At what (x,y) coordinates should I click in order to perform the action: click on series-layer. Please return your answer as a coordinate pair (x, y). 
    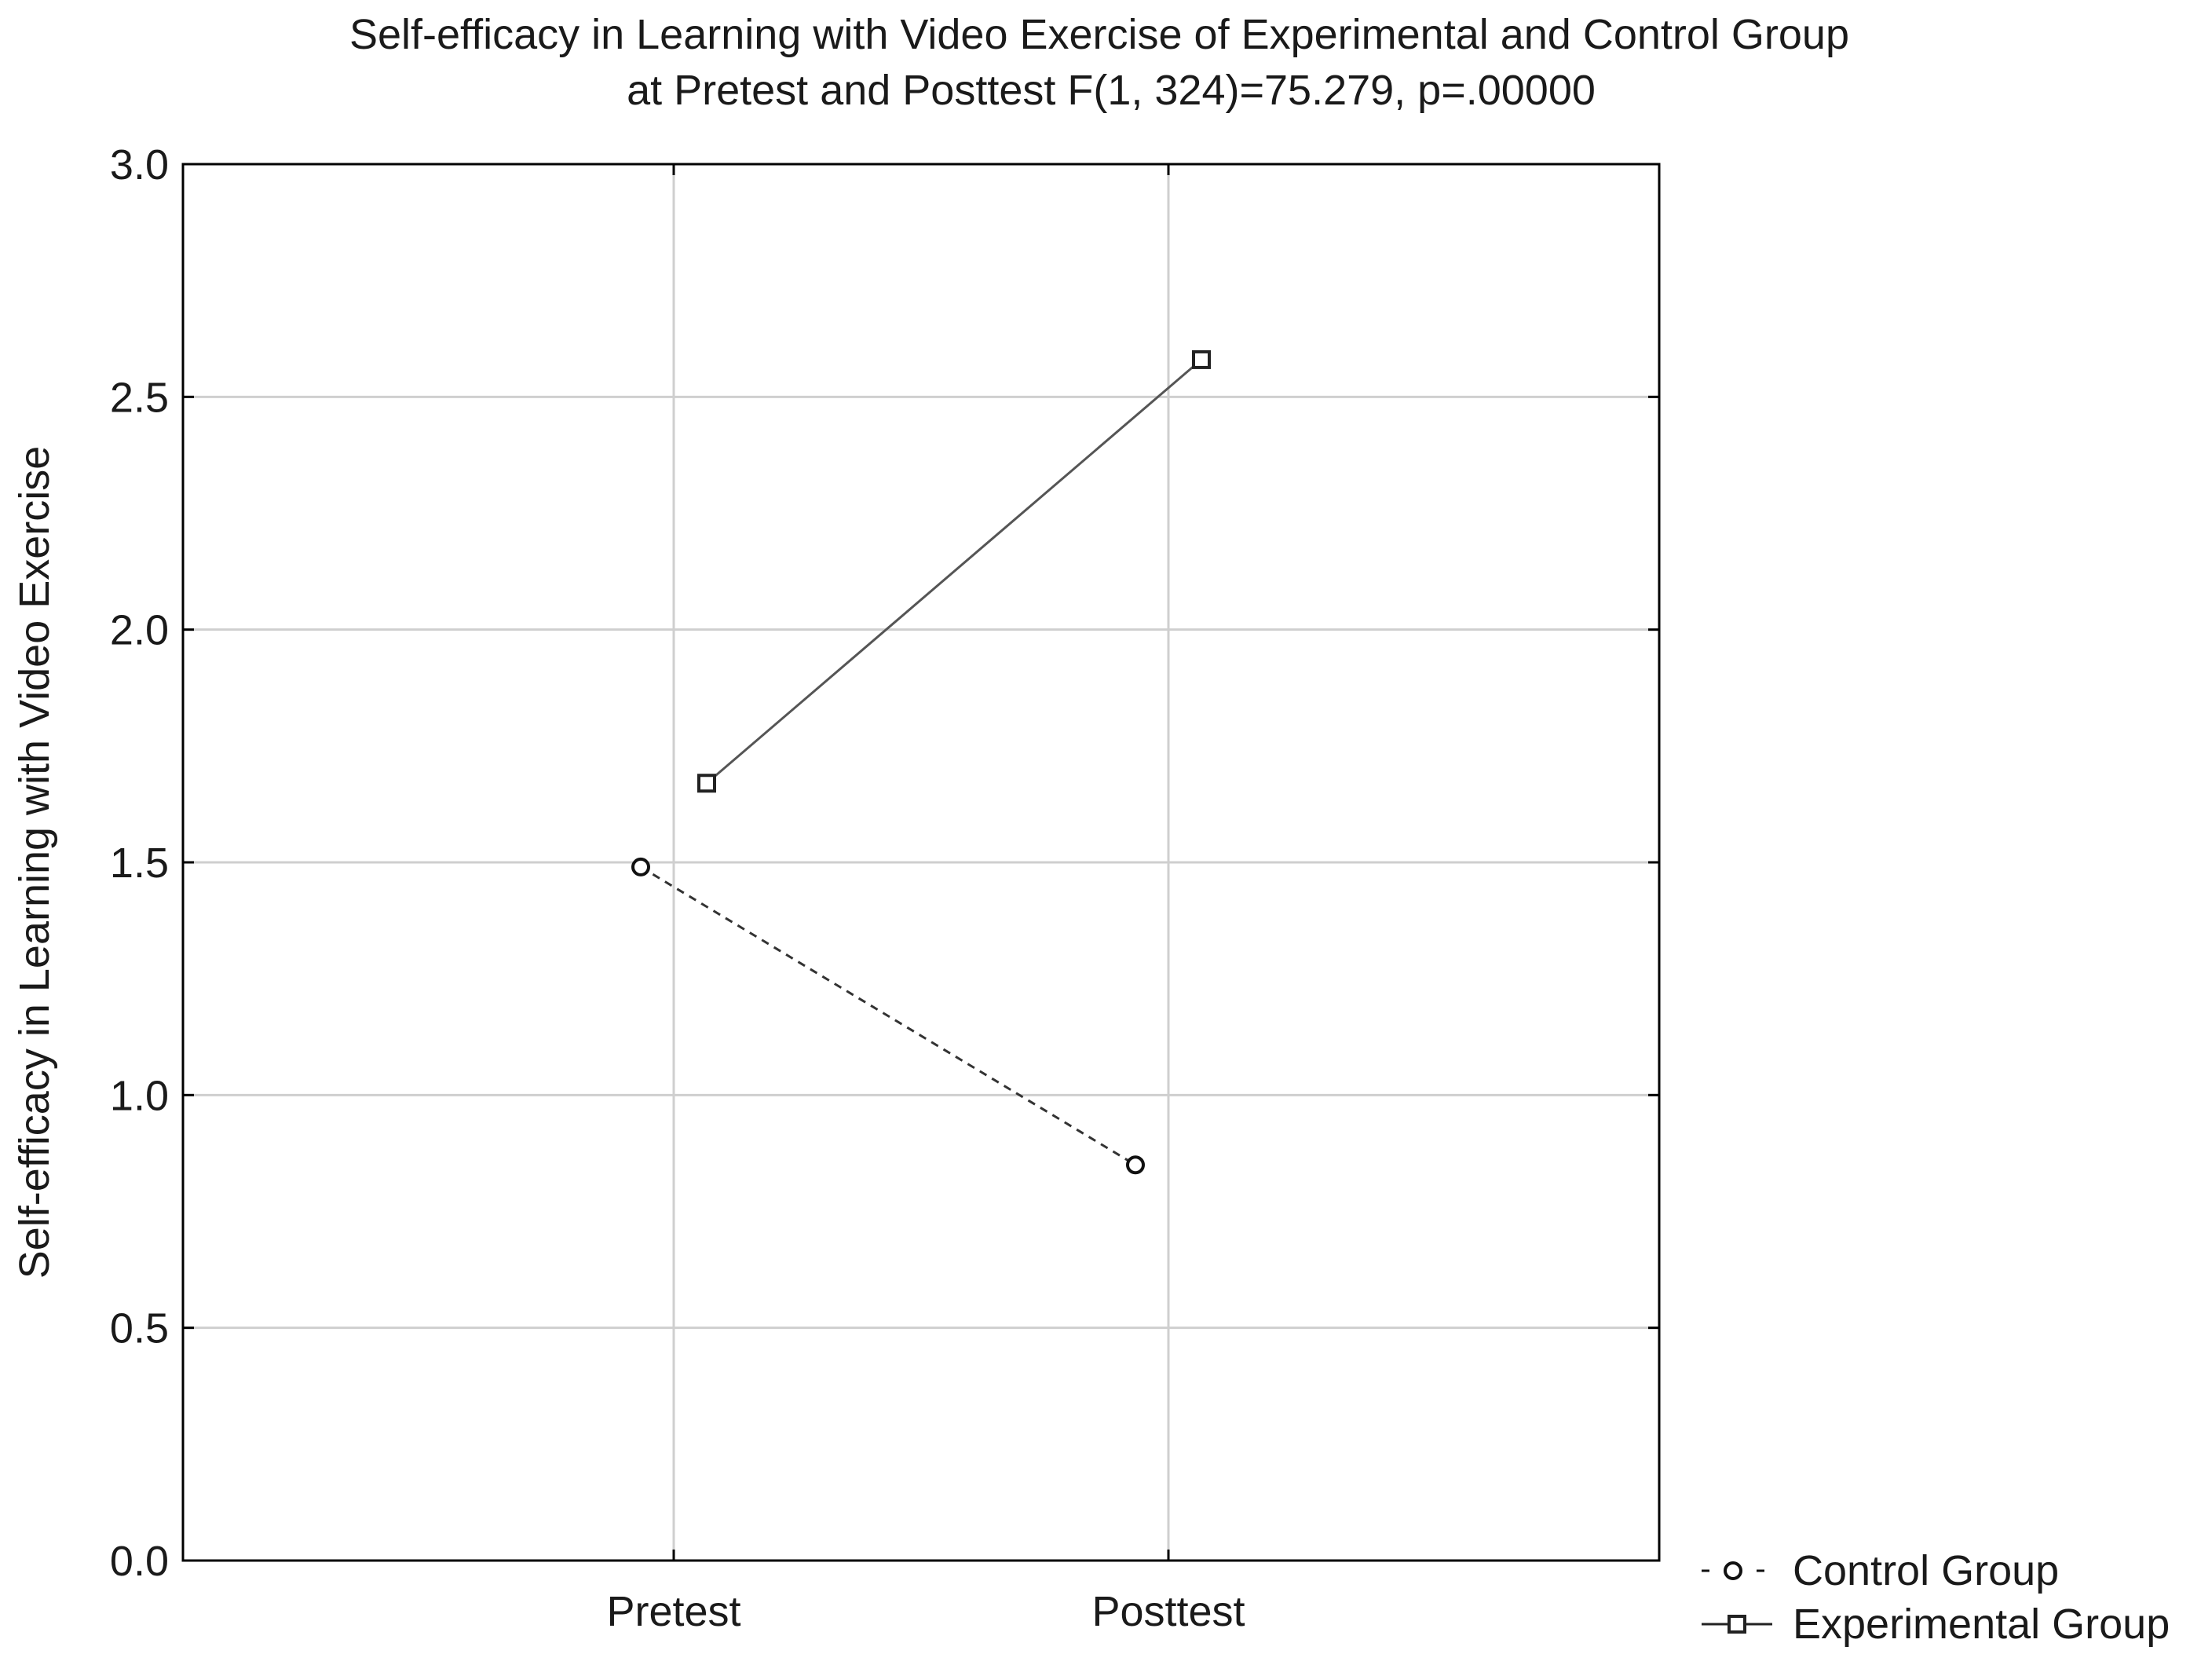
    Looking at the image, I should click on (921, 762).